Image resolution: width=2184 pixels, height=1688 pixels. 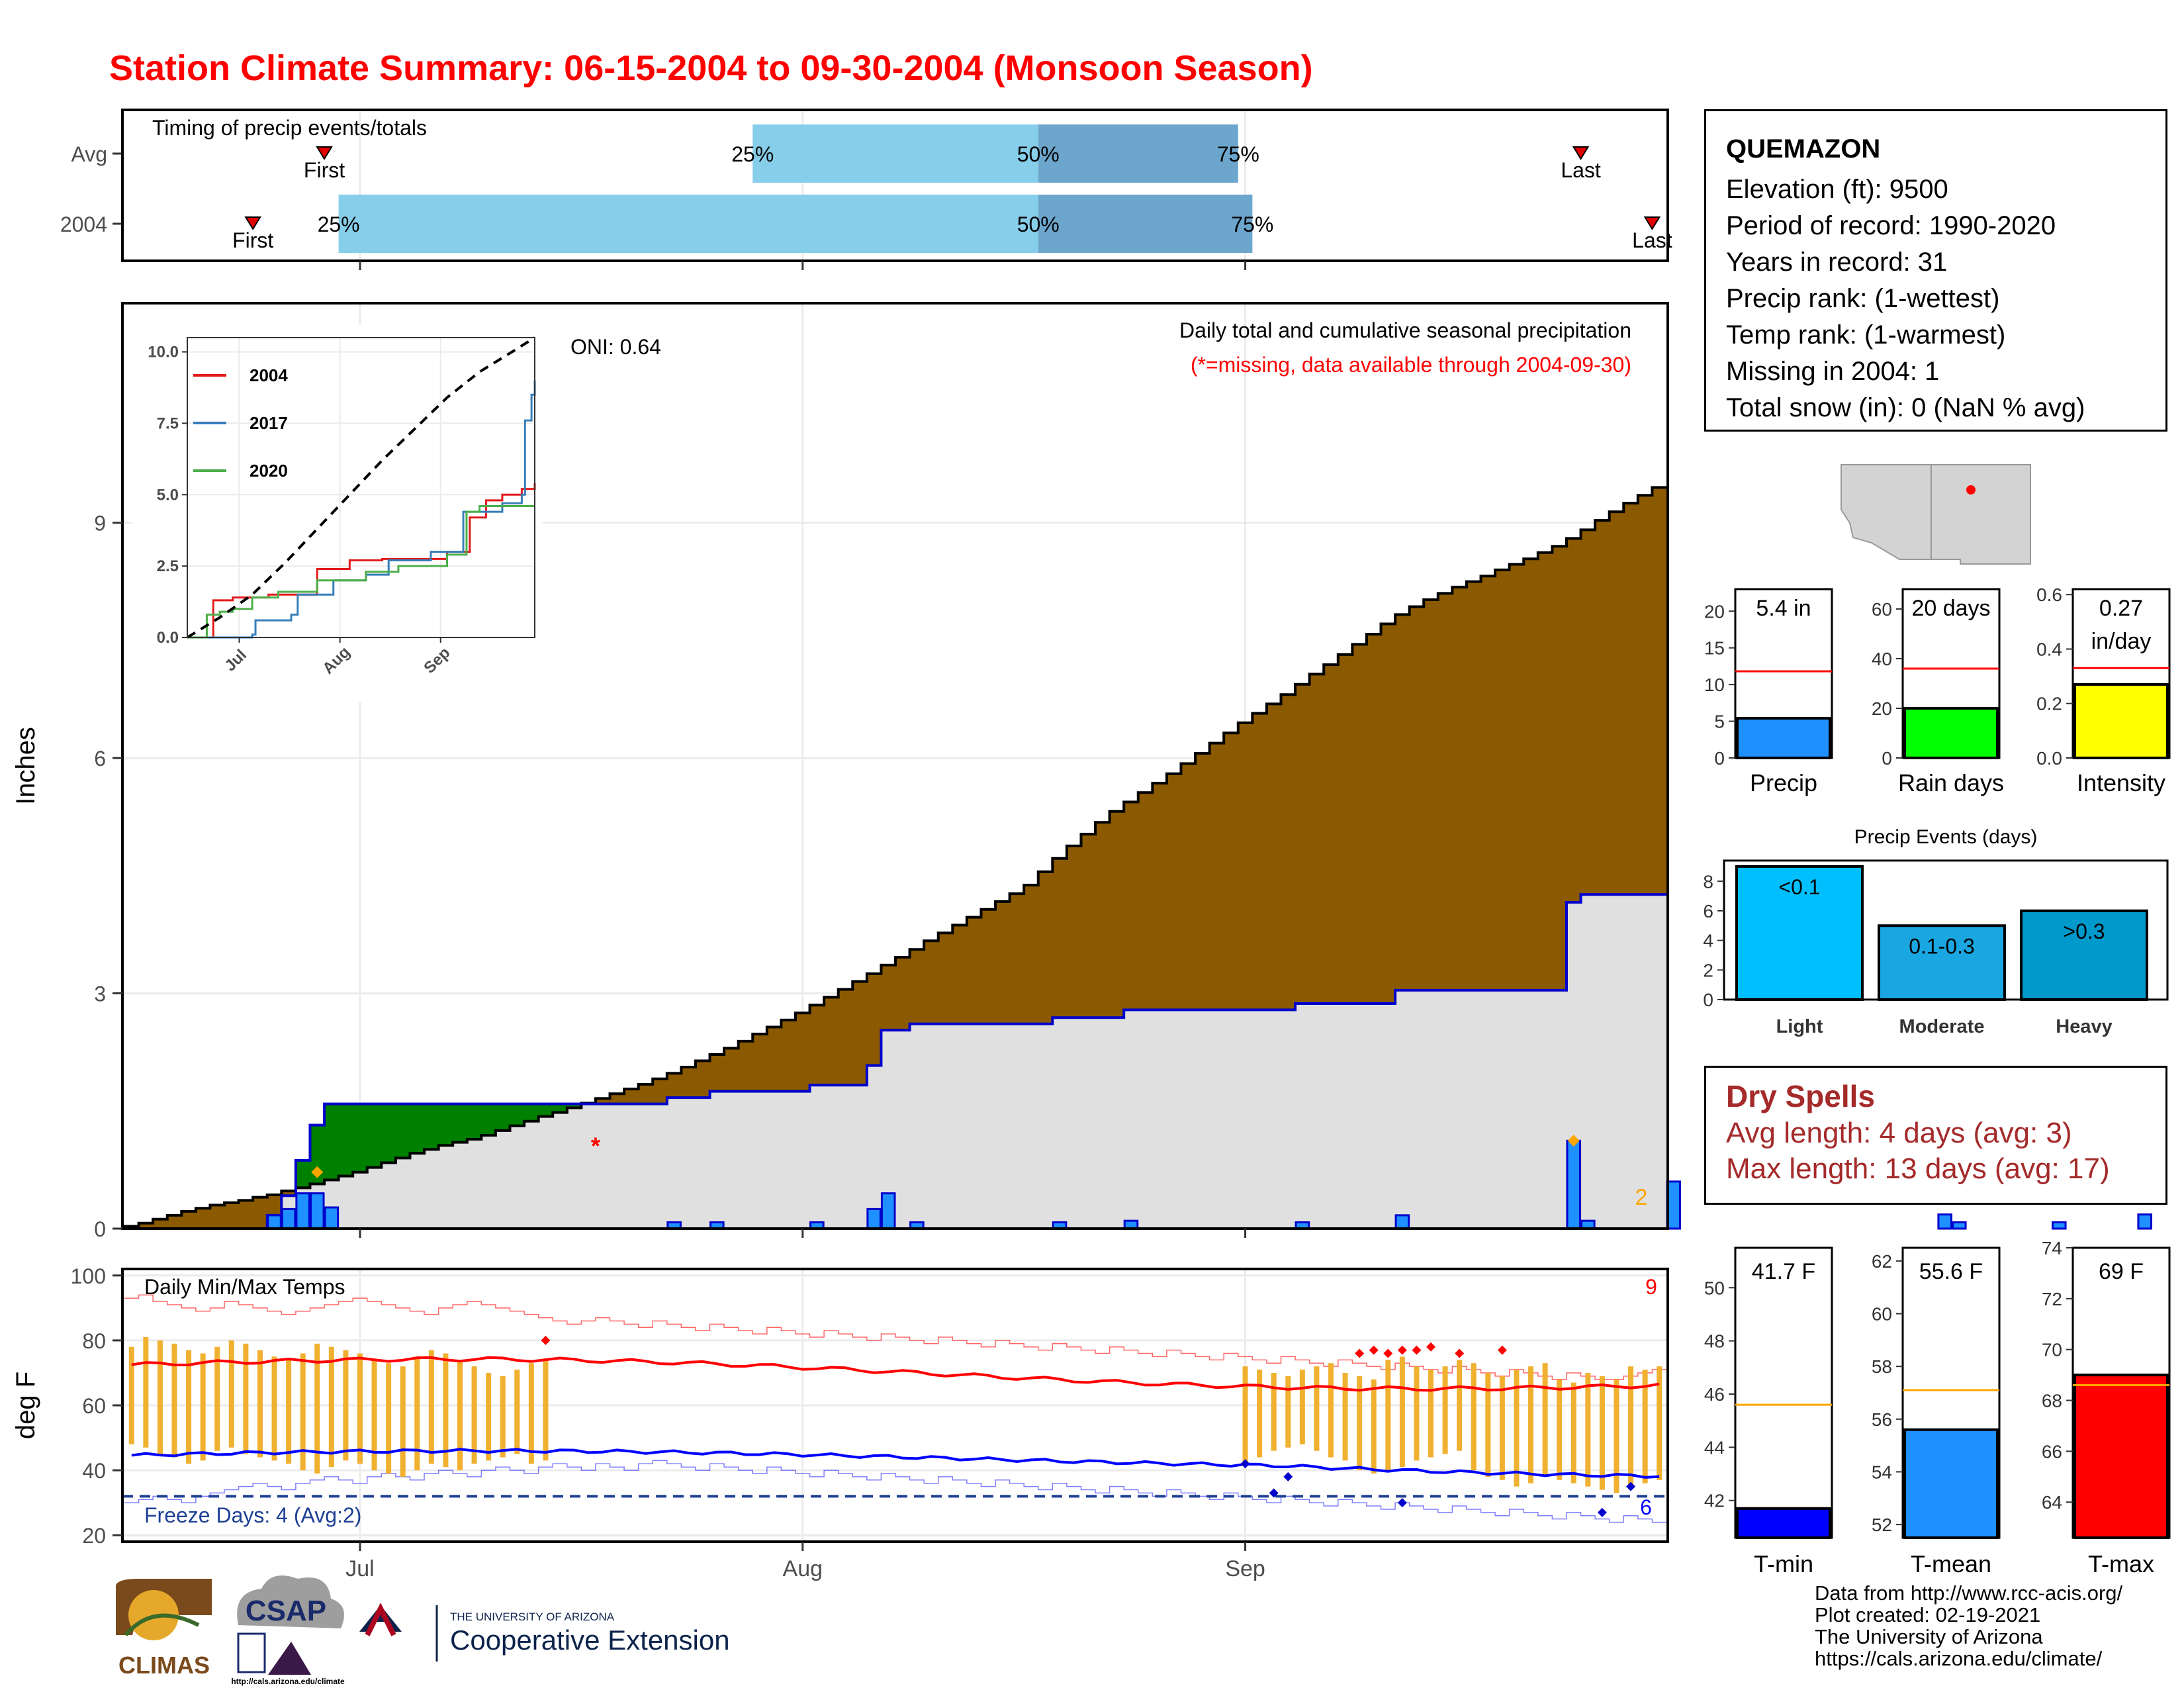 I want to click on events-ytick-label: 6, so click(x=1708, y=911).